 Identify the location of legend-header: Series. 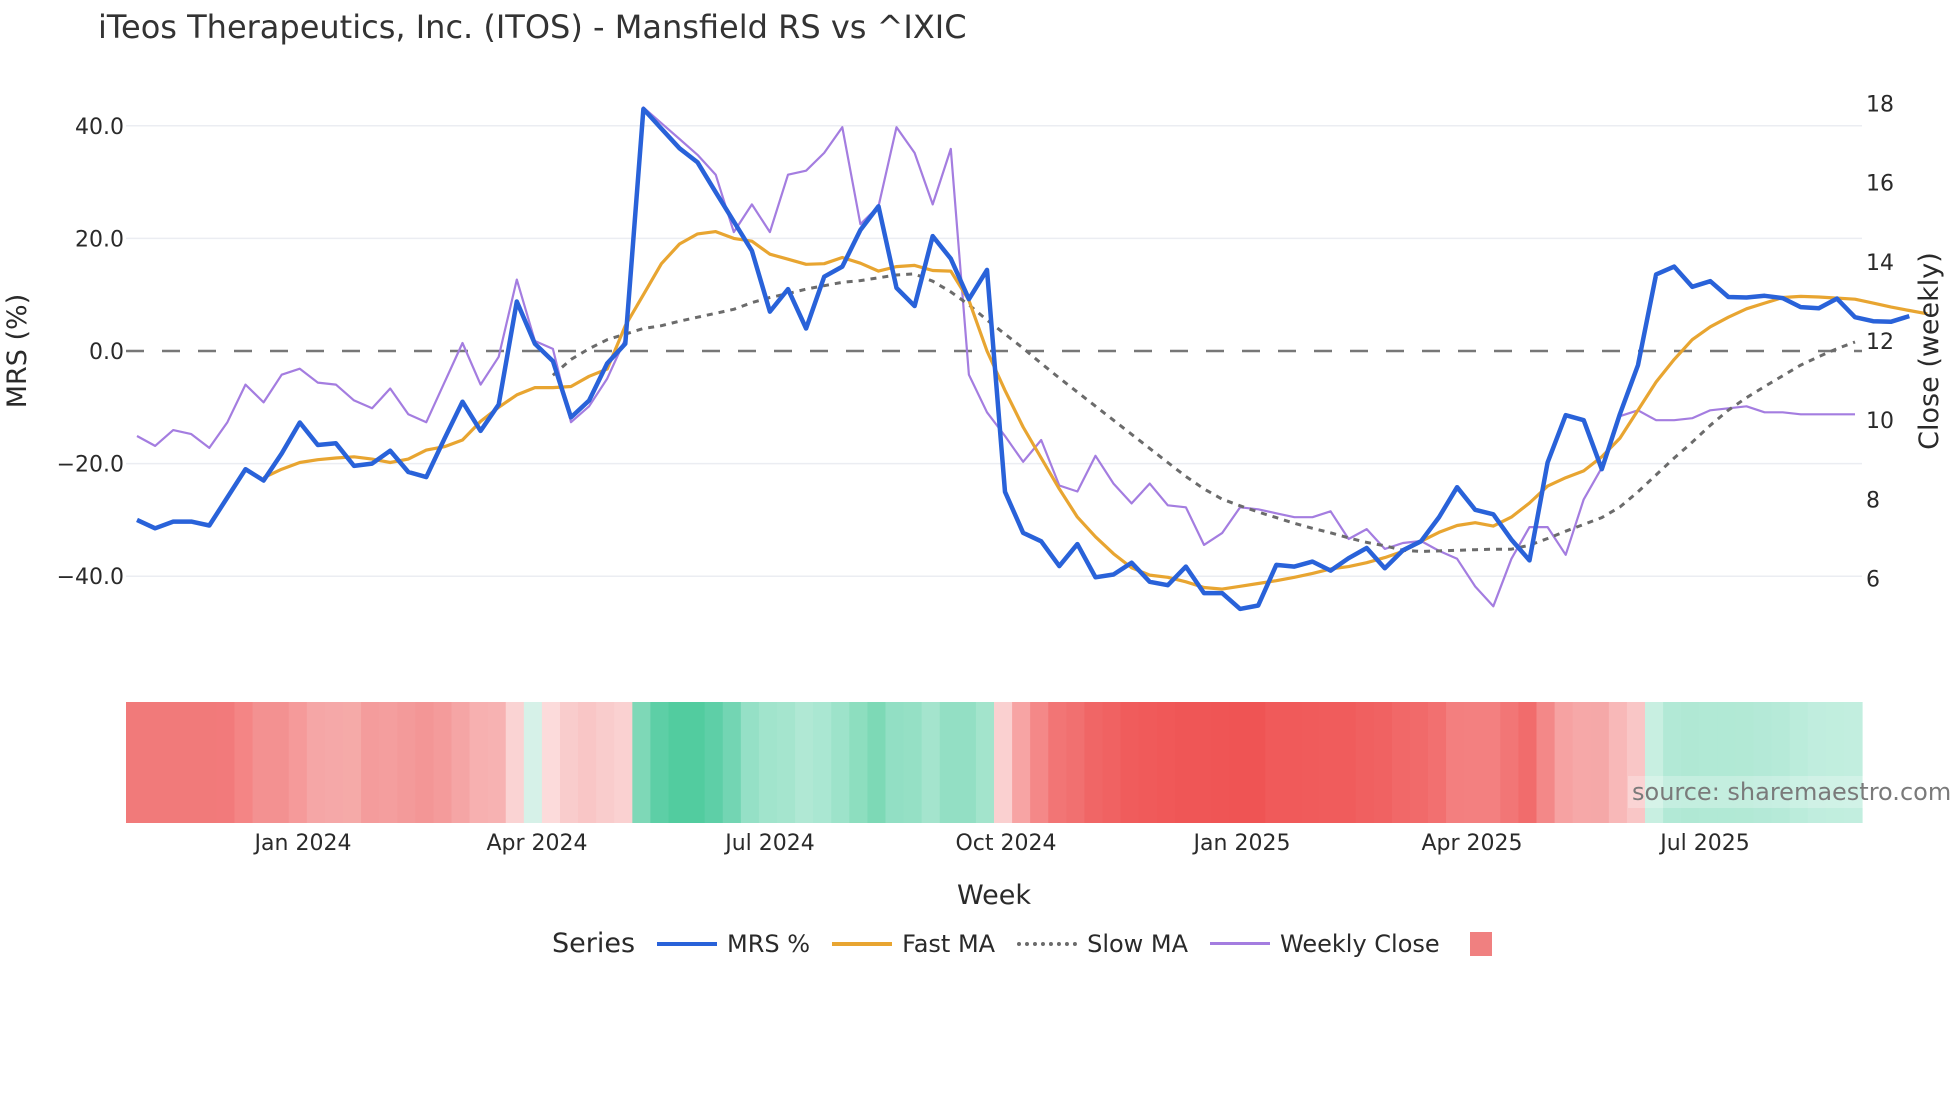
(594, 943).